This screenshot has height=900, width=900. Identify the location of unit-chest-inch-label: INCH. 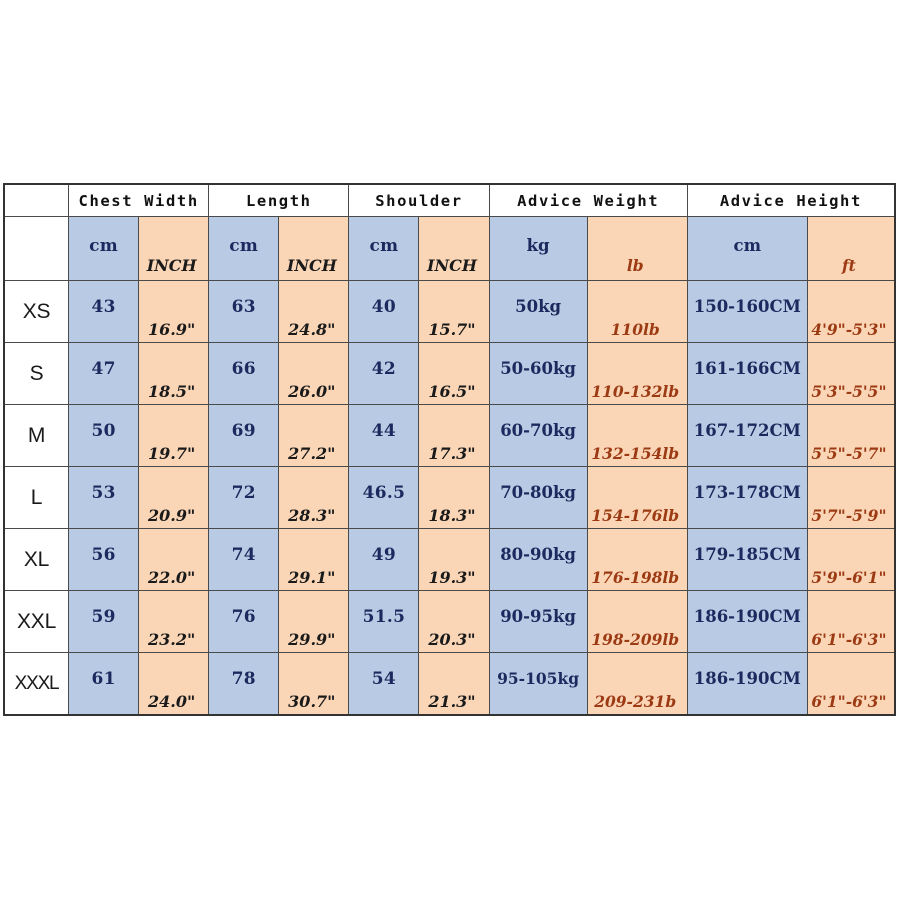
(171, 265).